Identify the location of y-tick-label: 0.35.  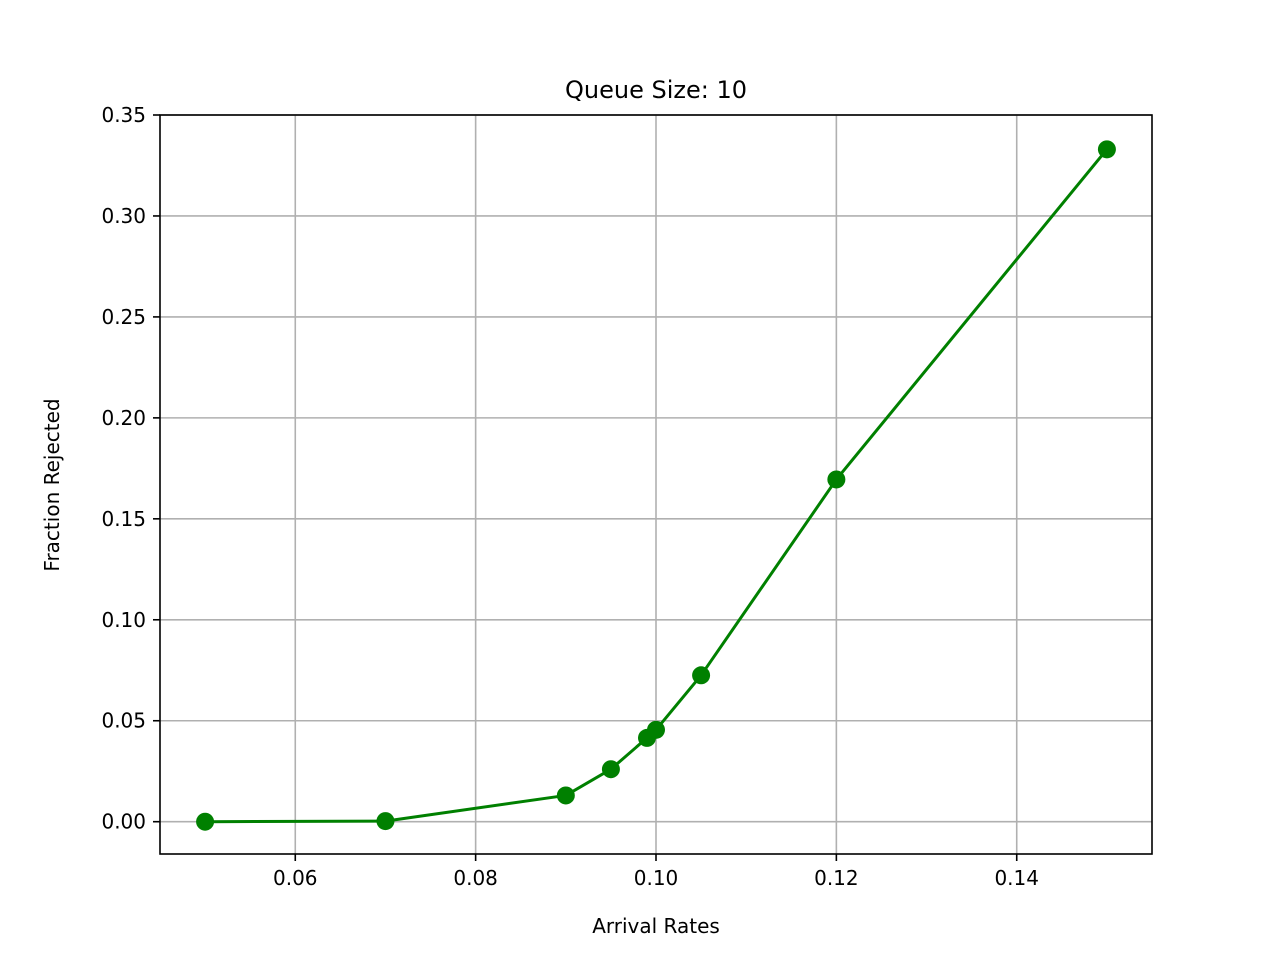
(123, 115).